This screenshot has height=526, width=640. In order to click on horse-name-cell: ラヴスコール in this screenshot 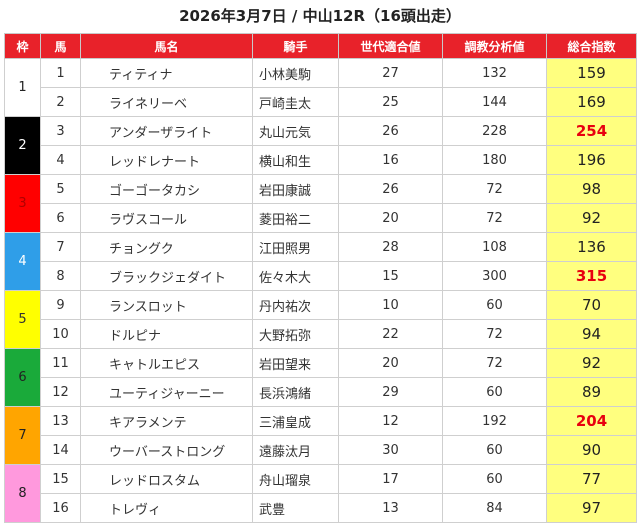, I will do `click(166, 218)`.